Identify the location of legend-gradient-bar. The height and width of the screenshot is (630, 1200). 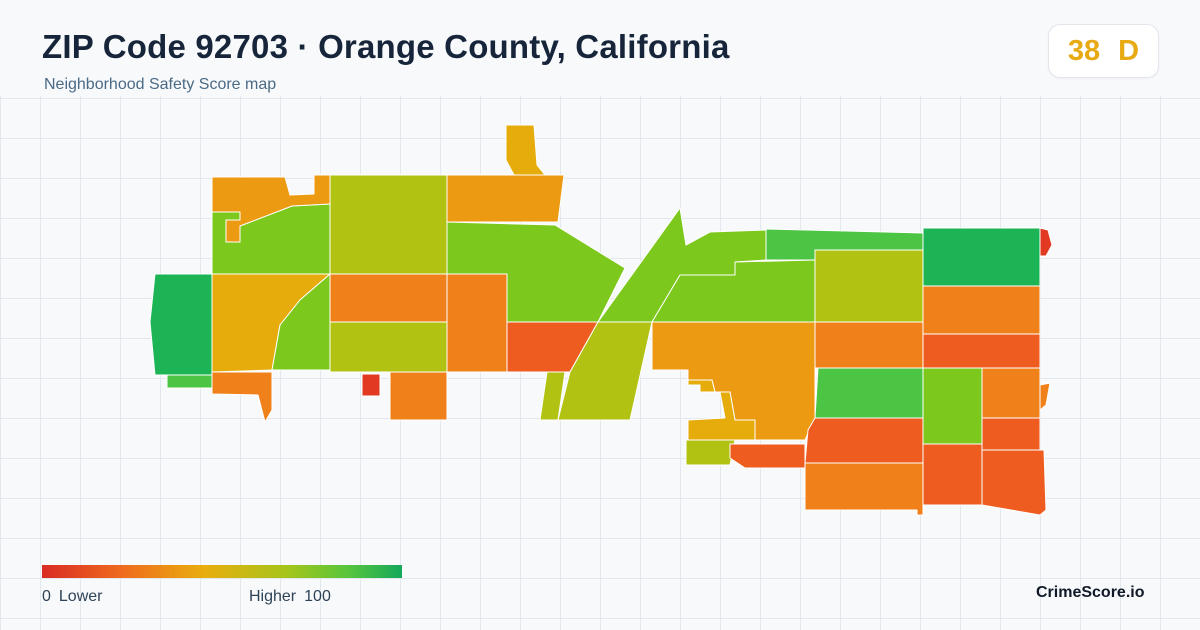
(222, 571).